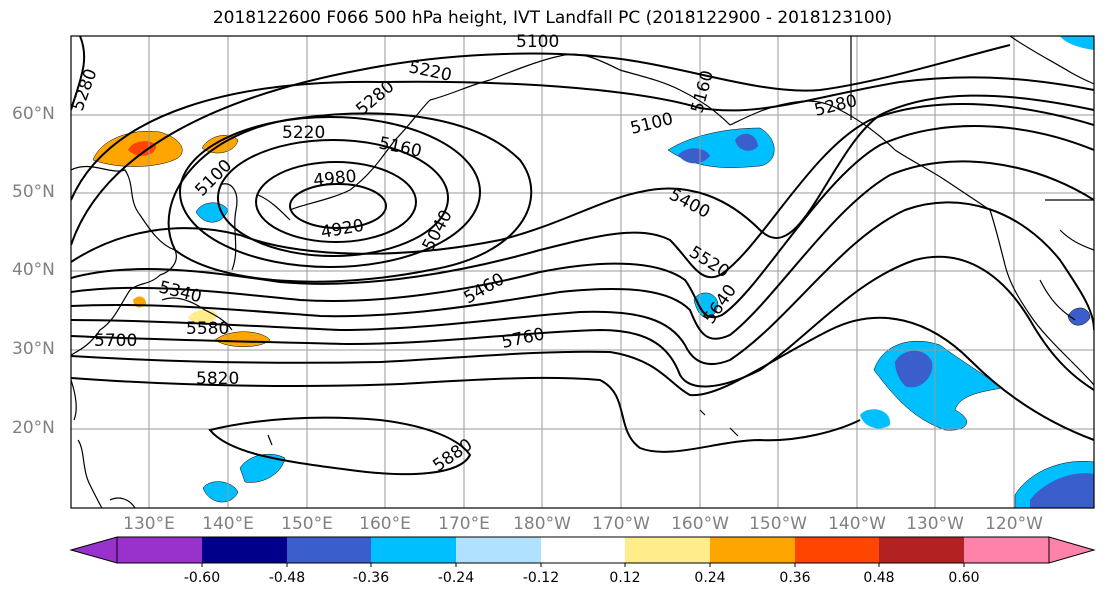 The height and width of the screenshot is (601, 1105). I want to click on longitude-label: 140°E, so click(228, 524).